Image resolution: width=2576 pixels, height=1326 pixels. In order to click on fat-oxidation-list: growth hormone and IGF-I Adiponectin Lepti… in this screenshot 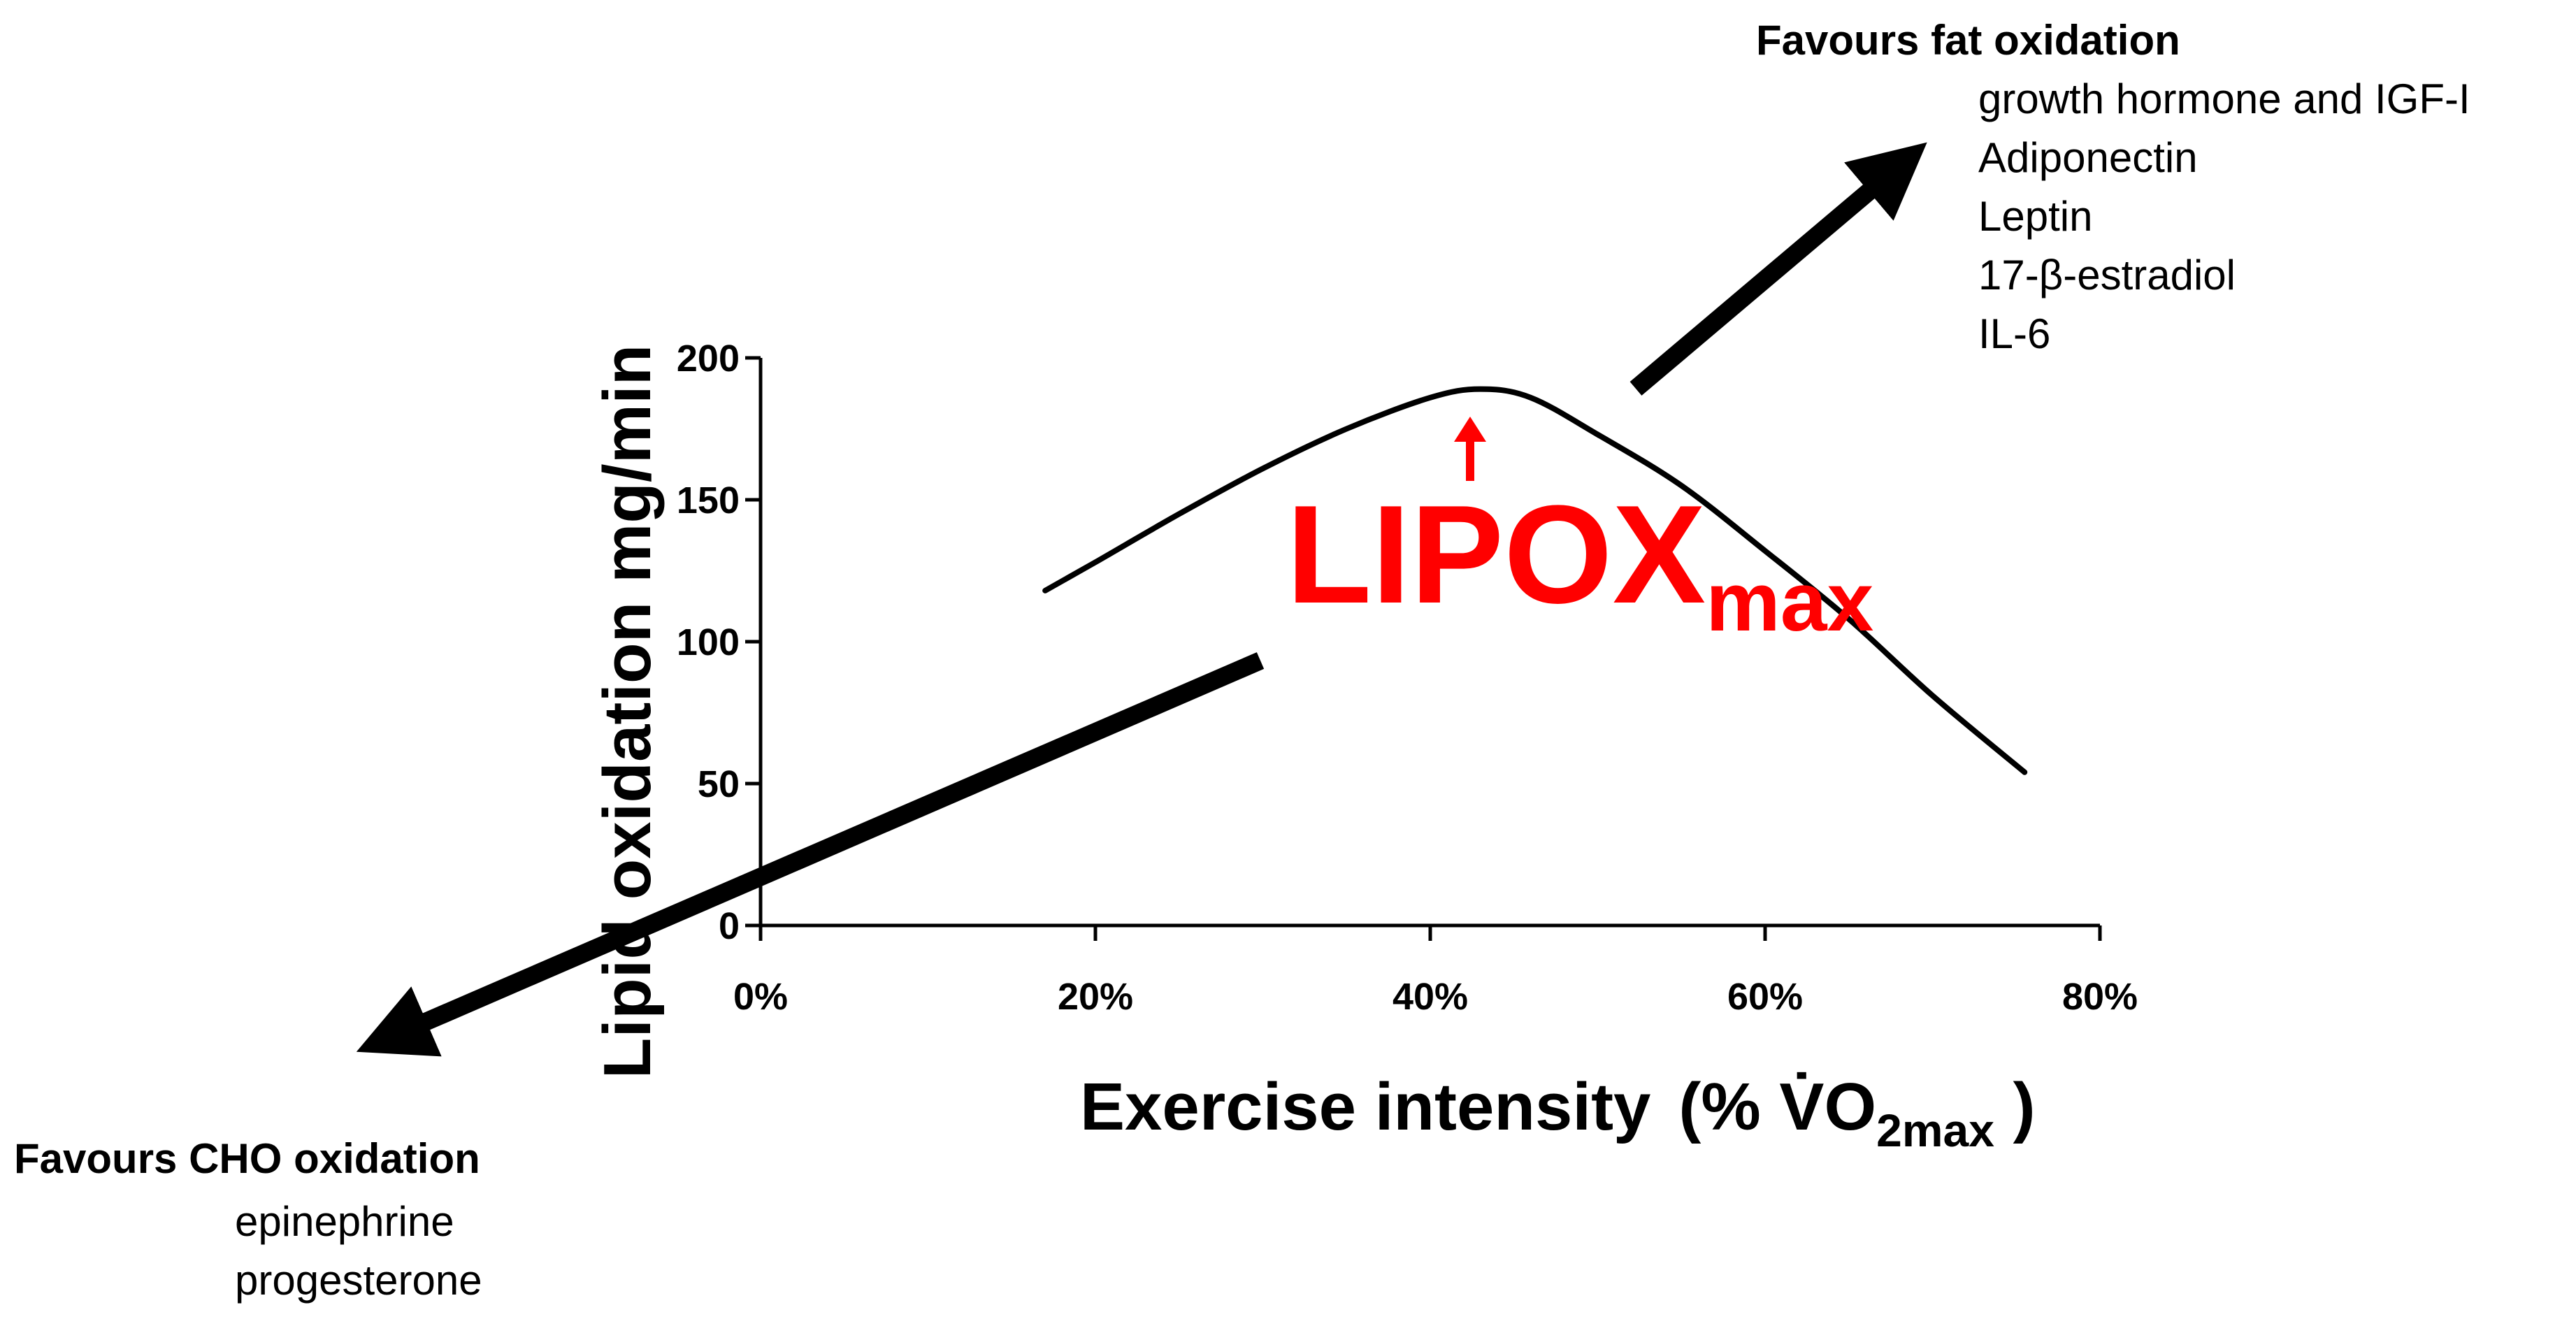, I will do `click(2224, 216)`.